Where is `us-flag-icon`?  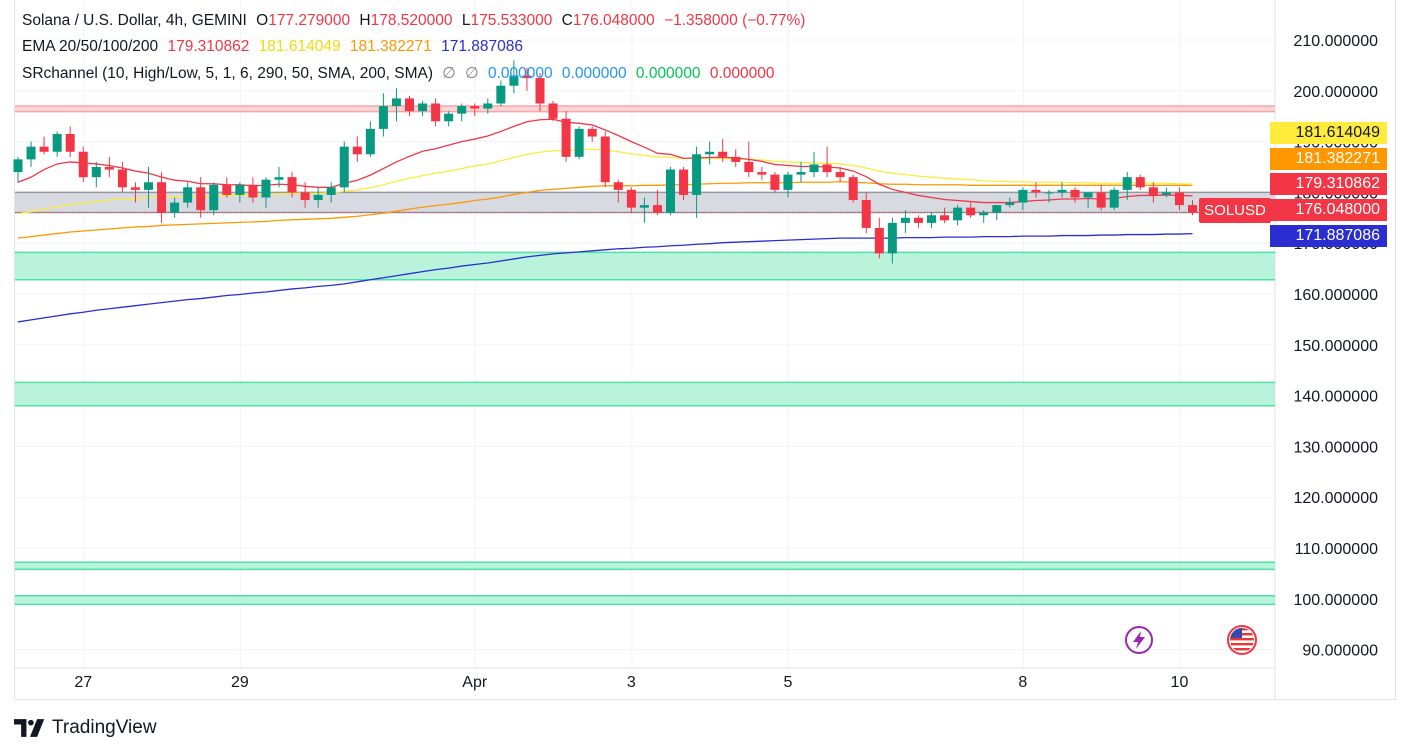
us-flag-icon is located at coordinates (1242, 640).